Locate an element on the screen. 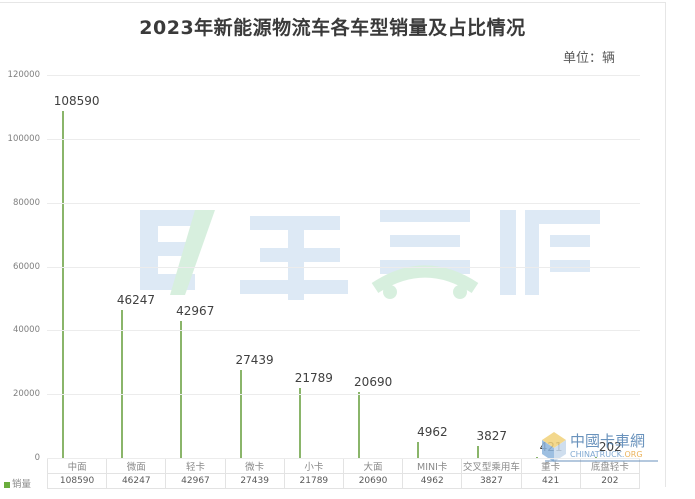  chinatruck-logo-icon: 中國卡車網 CHINATRUCK.ORG is located at coordinates (600, 447).